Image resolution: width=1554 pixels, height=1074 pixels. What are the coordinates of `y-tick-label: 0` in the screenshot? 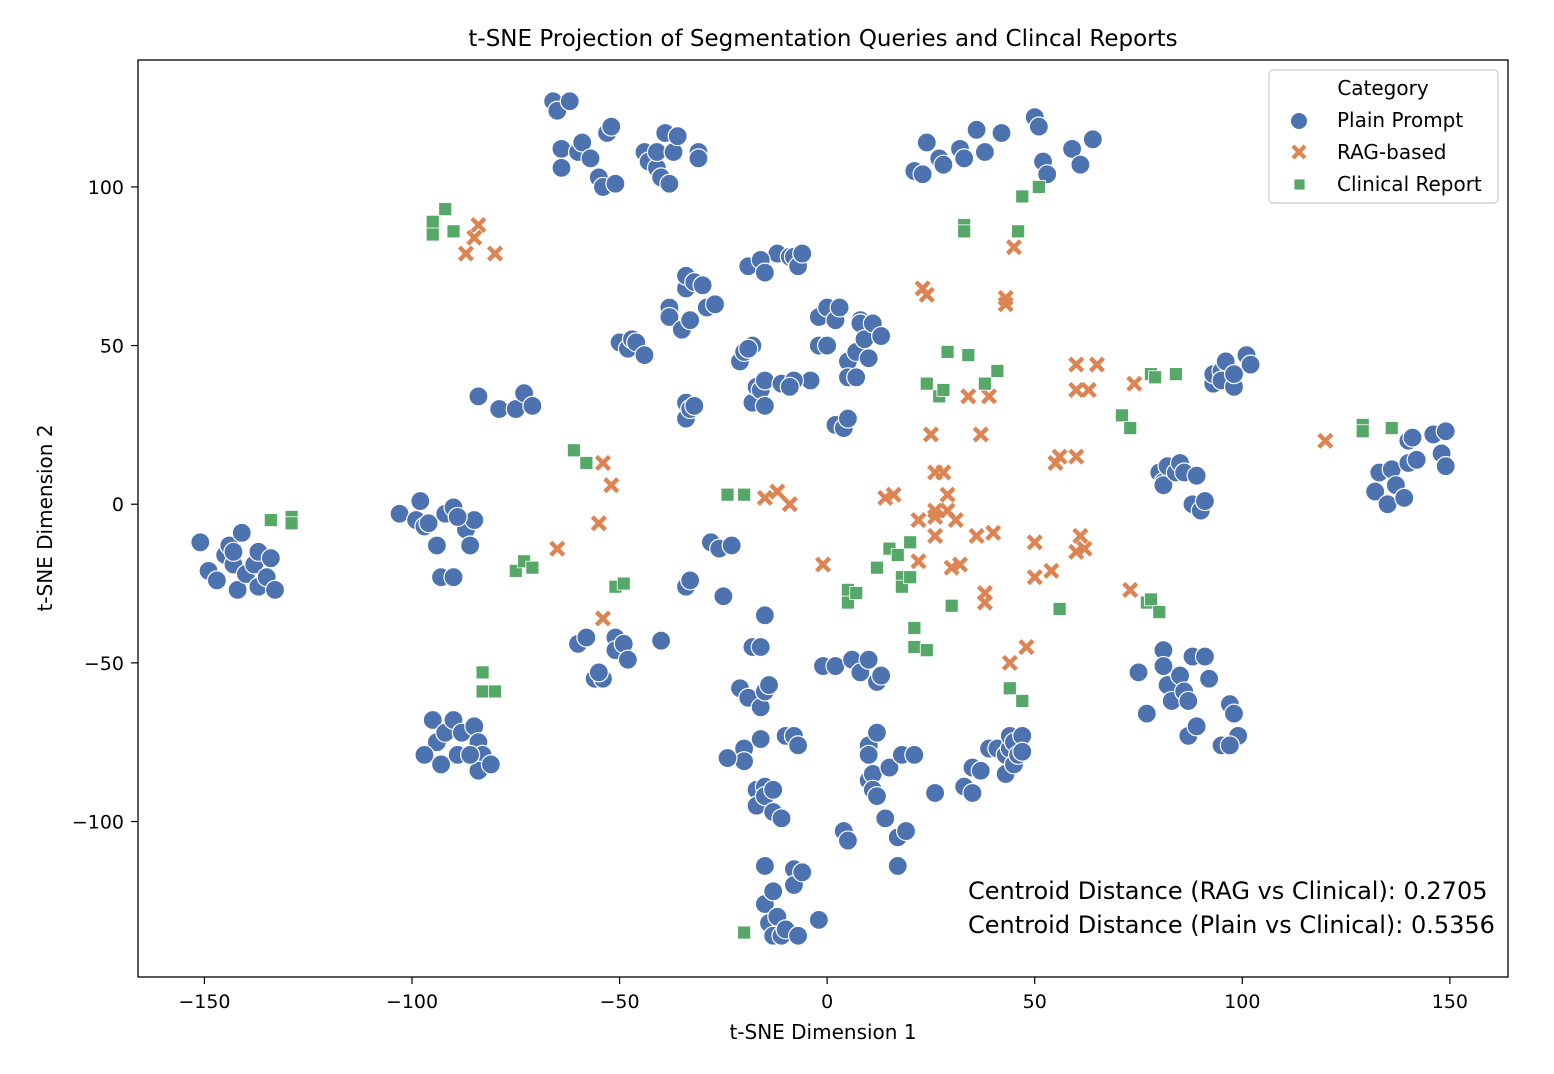 It's located at (118, 505).